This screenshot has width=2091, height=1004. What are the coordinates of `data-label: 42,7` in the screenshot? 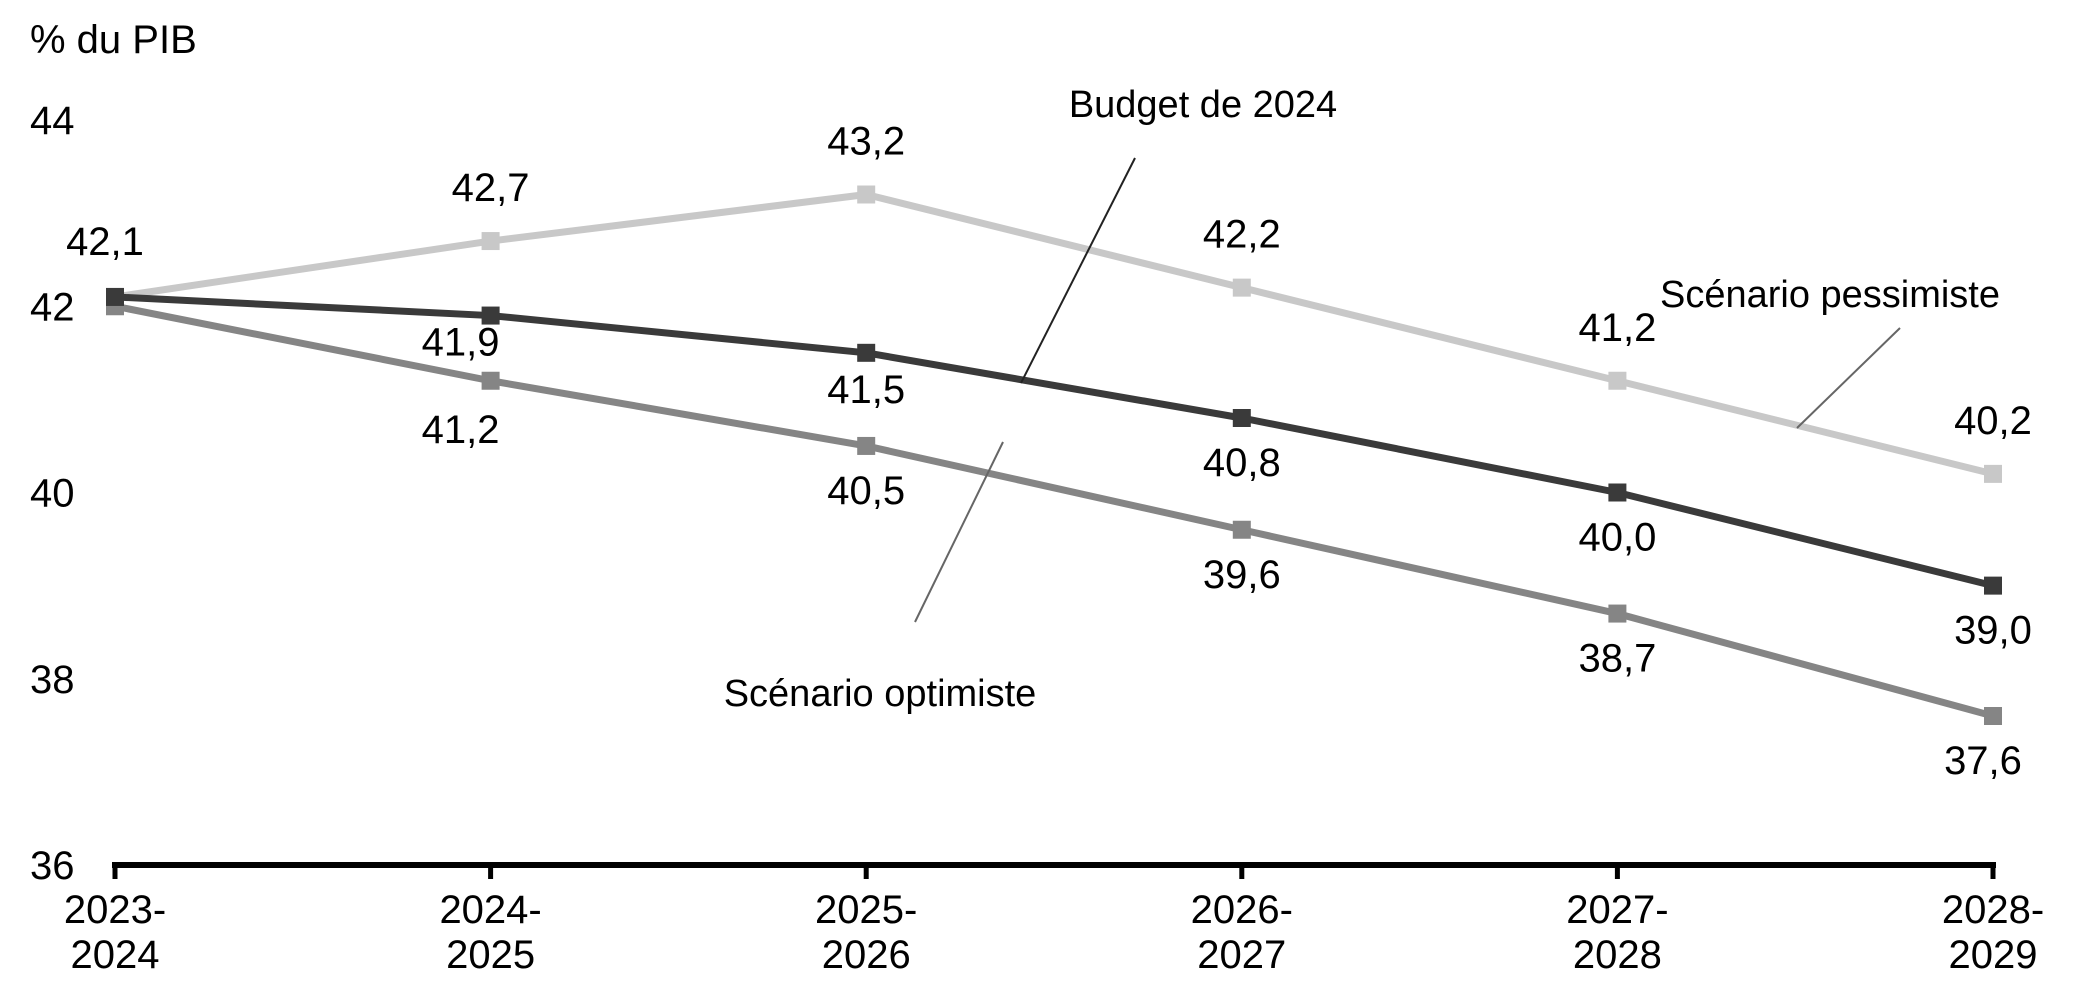 It's located at (491, 188).